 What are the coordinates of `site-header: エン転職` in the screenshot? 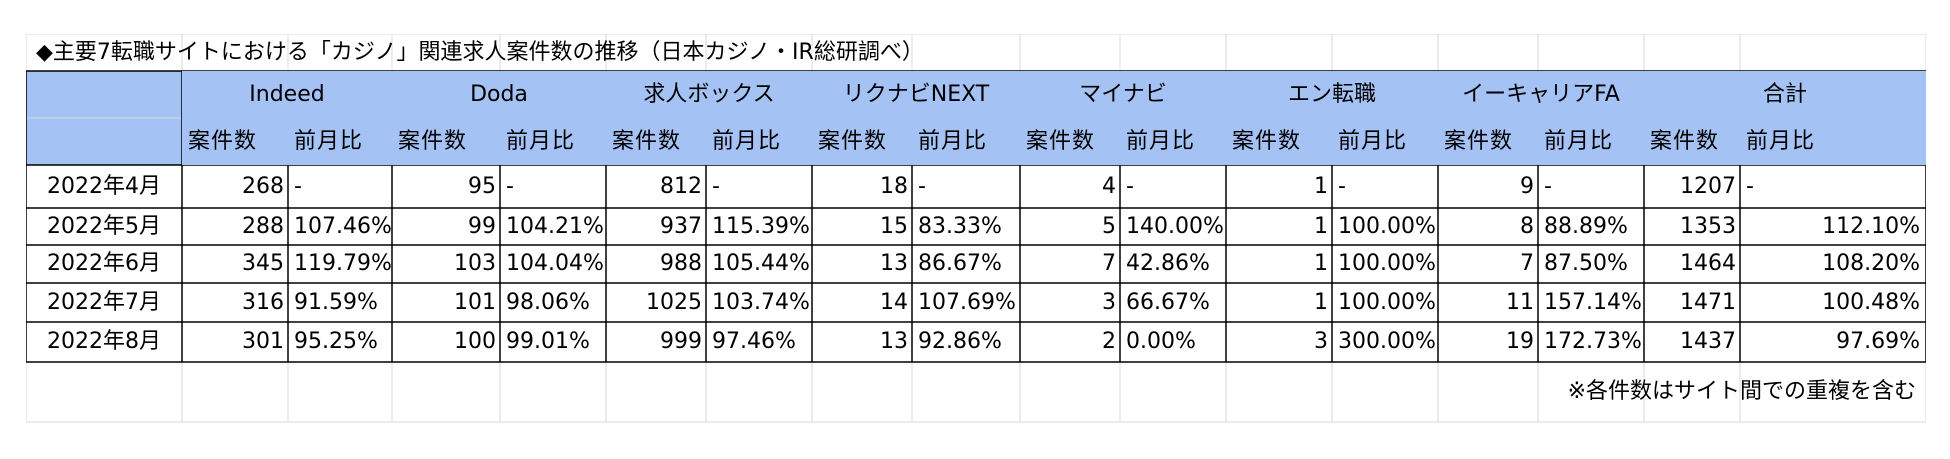 It's located at (1332, 94).